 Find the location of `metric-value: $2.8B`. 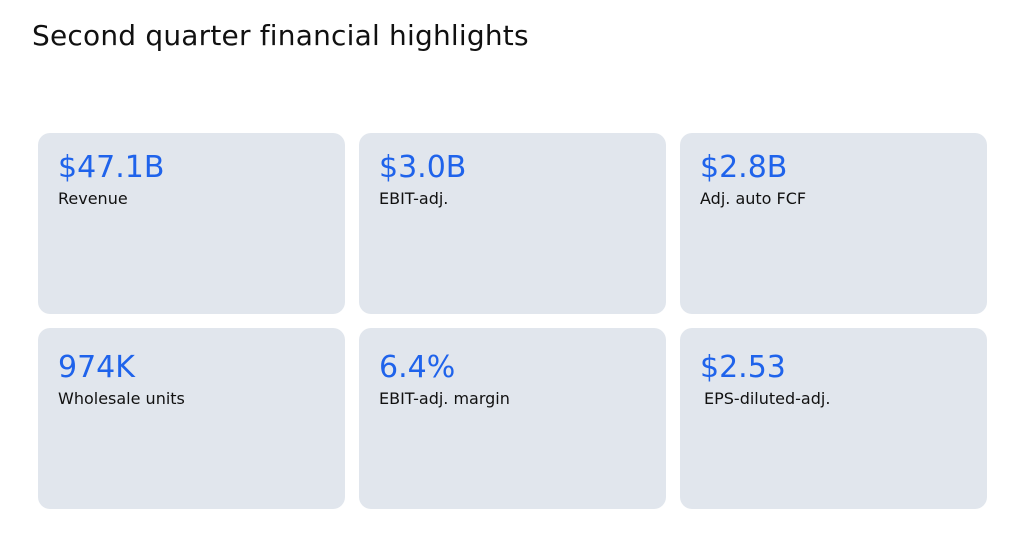

metric-value: $2.8B is located at coordinates (744, 167).